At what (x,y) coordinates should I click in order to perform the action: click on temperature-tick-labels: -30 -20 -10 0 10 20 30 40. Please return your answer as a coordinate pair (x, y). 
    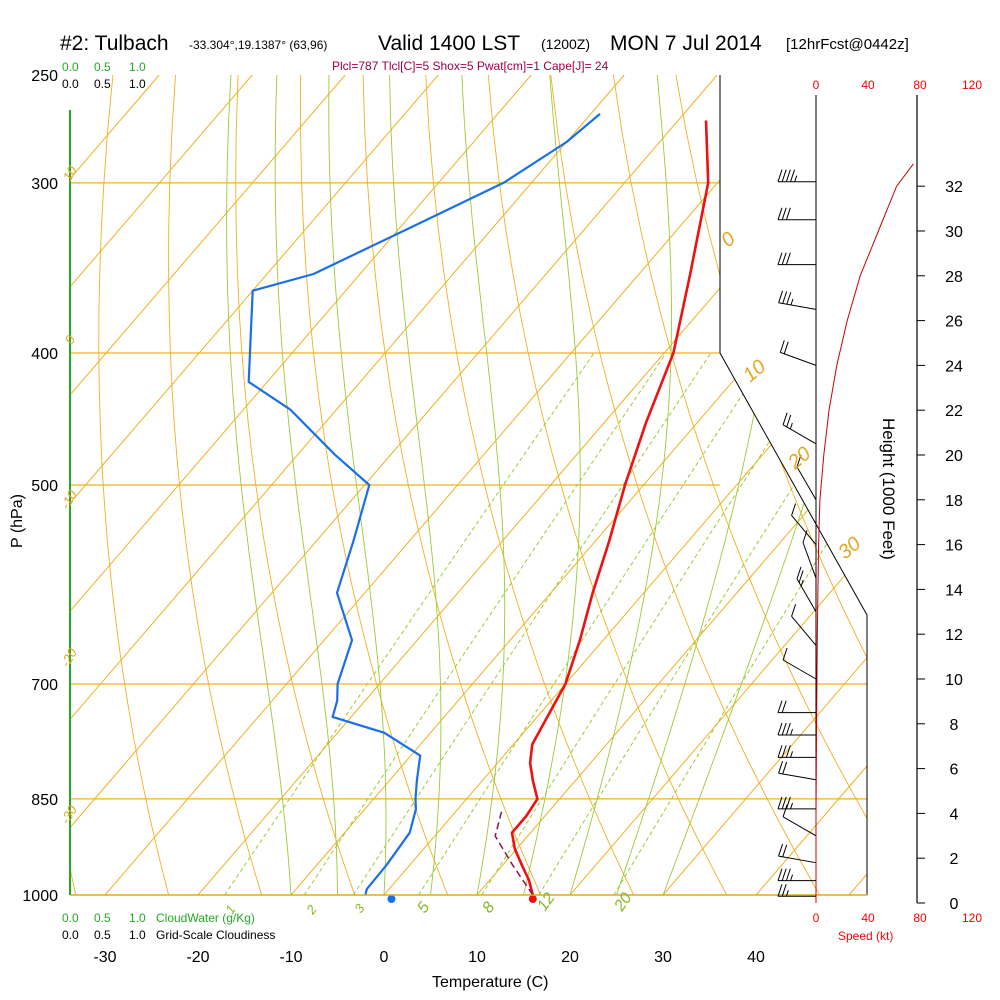
    Looking at the image, I should click on (429, 957).